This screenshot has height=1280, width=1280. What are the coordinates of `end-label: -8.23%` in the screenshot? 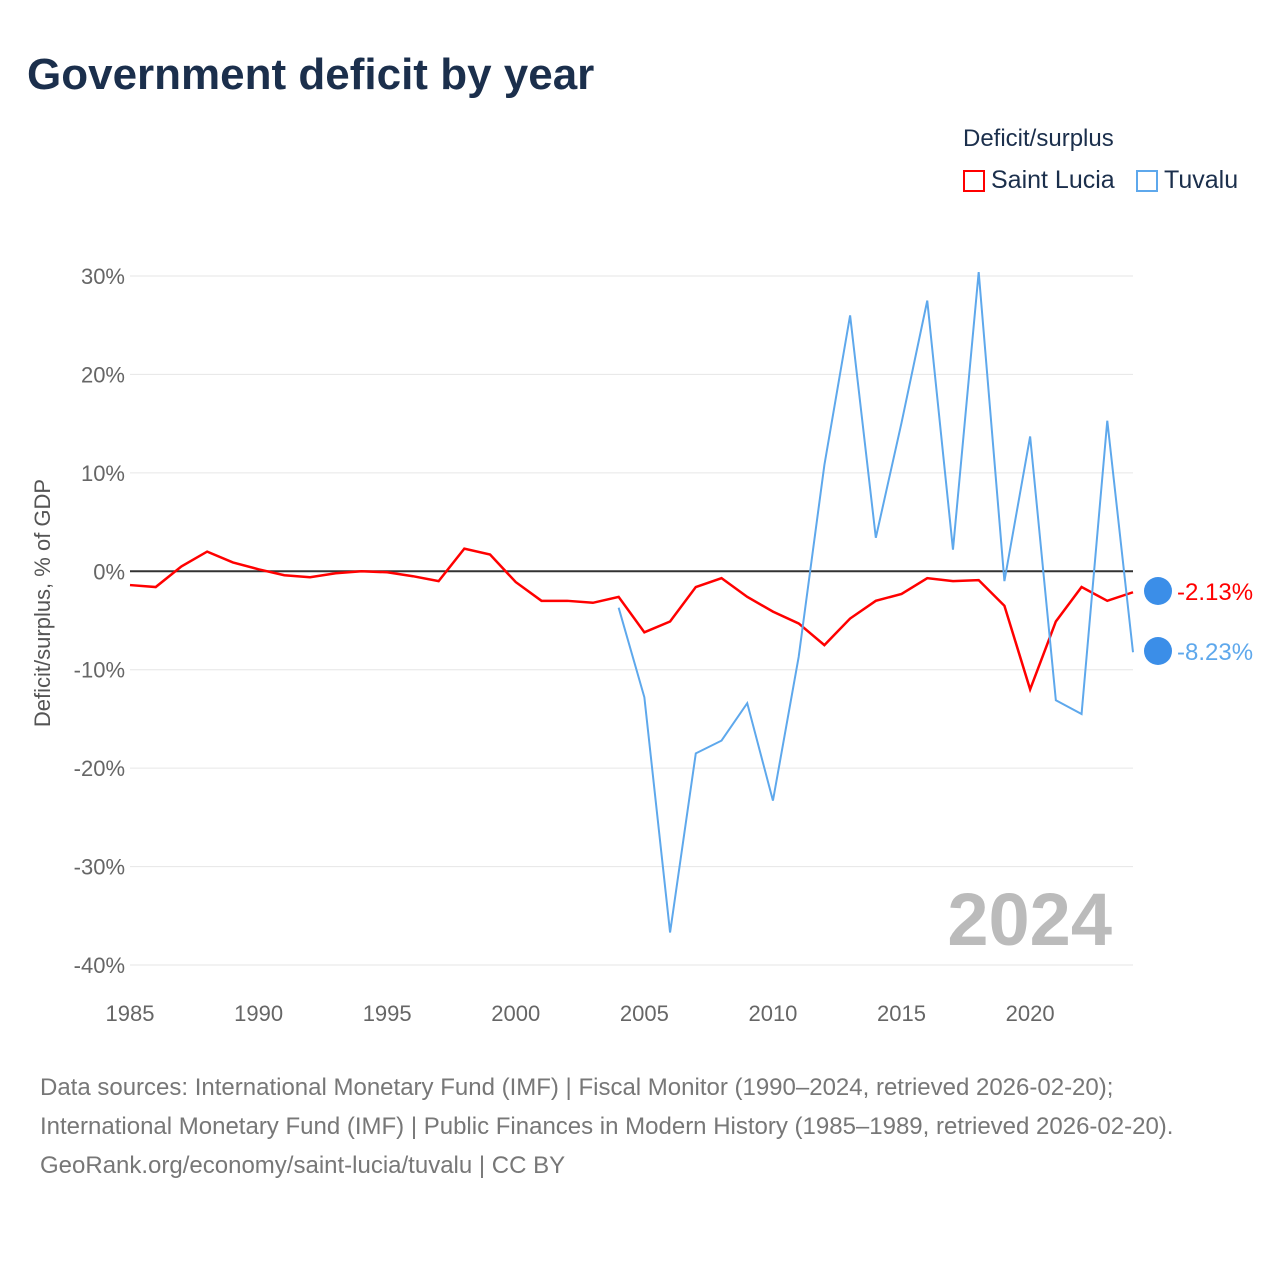 It's located at (1215, 652).